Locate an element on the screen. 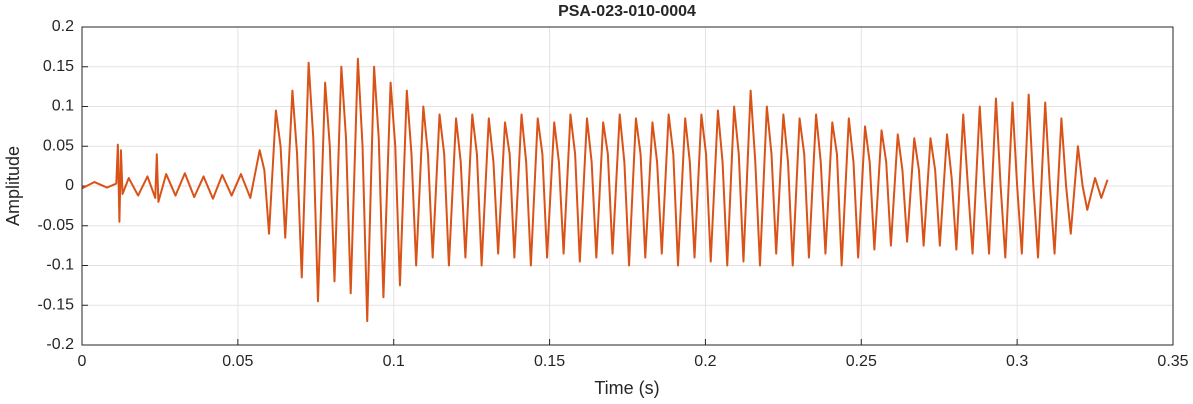  x-tick-label: 0.35 is located at coordinates (1172, 361).